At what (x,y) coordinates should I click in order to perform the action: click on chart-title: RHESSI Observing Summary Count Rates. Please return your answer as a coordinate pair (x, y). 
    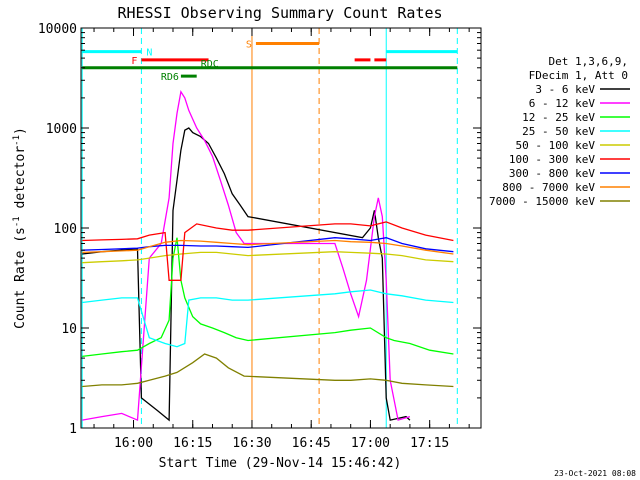
    Looking at the image, I should click on (279, 13).